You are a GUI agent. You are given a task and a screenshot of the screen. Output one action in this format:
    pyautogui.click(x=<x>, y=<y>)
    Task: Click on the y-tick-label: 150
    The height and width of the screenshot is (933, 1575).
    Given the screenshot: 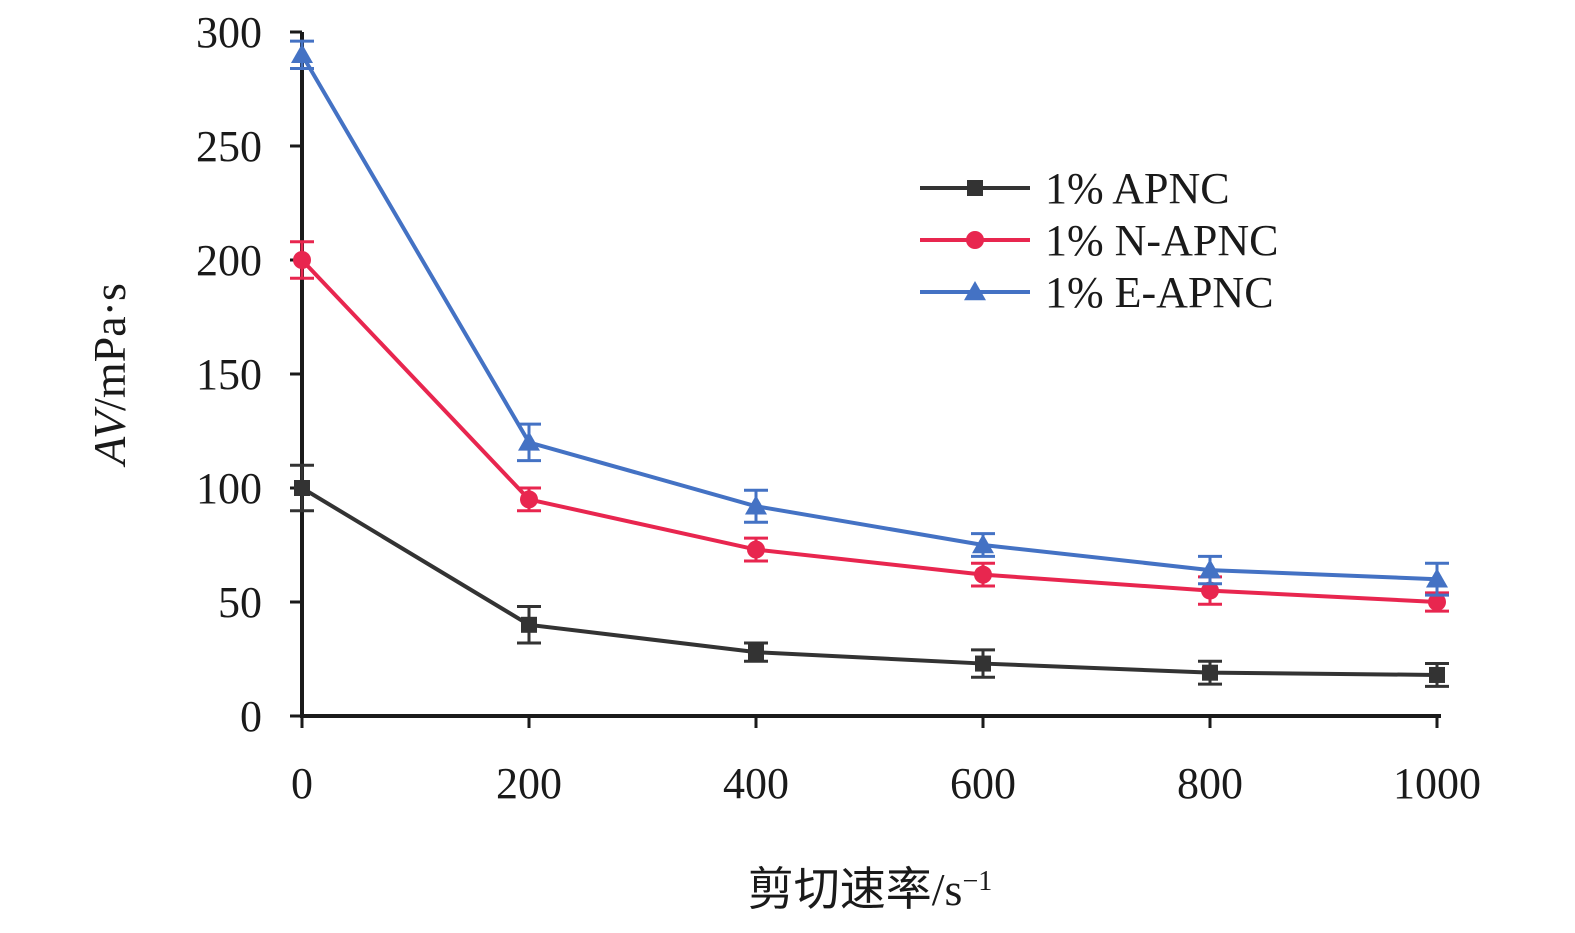 What is the action you would take?
    pyautogui.click(x=229, y=374)
    